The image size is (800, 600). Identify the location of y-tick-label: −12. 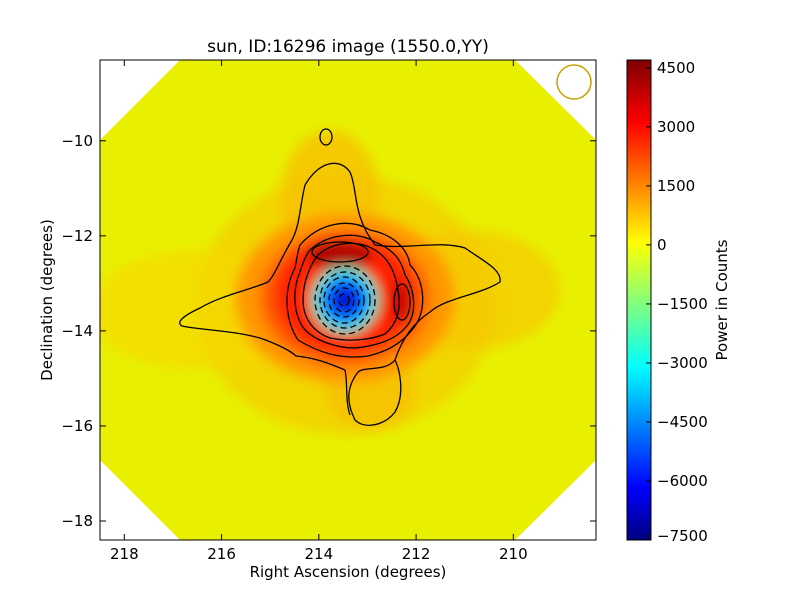
(77, 236).